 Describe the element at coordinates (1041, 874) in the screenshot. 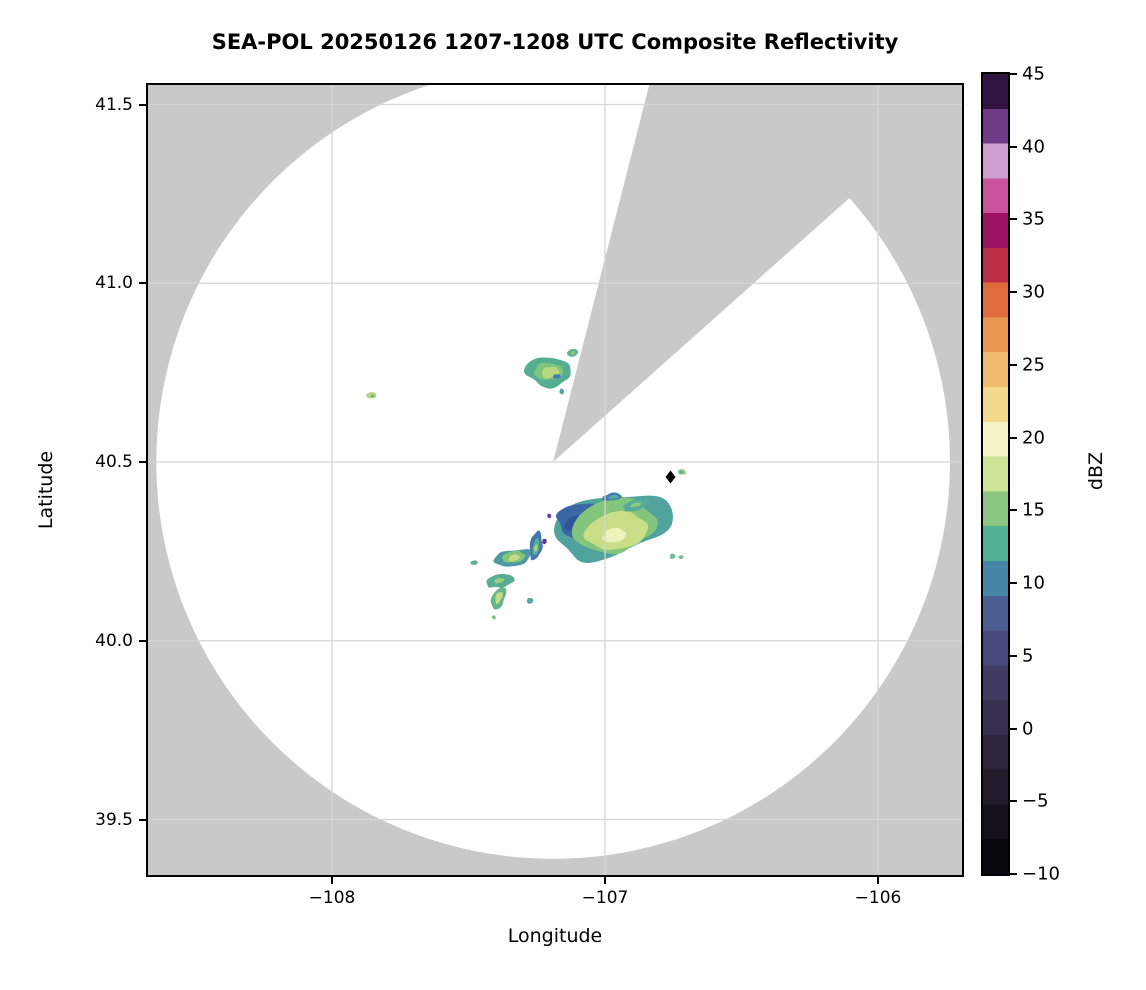

I see `colorbar-tick-label: −10` at that location.